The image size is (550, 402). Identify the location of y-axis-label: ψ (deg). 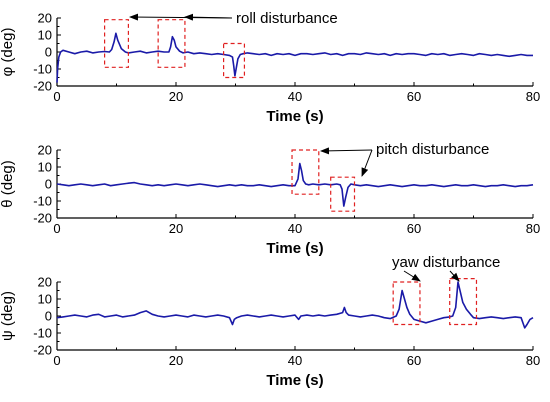
(8, 316).